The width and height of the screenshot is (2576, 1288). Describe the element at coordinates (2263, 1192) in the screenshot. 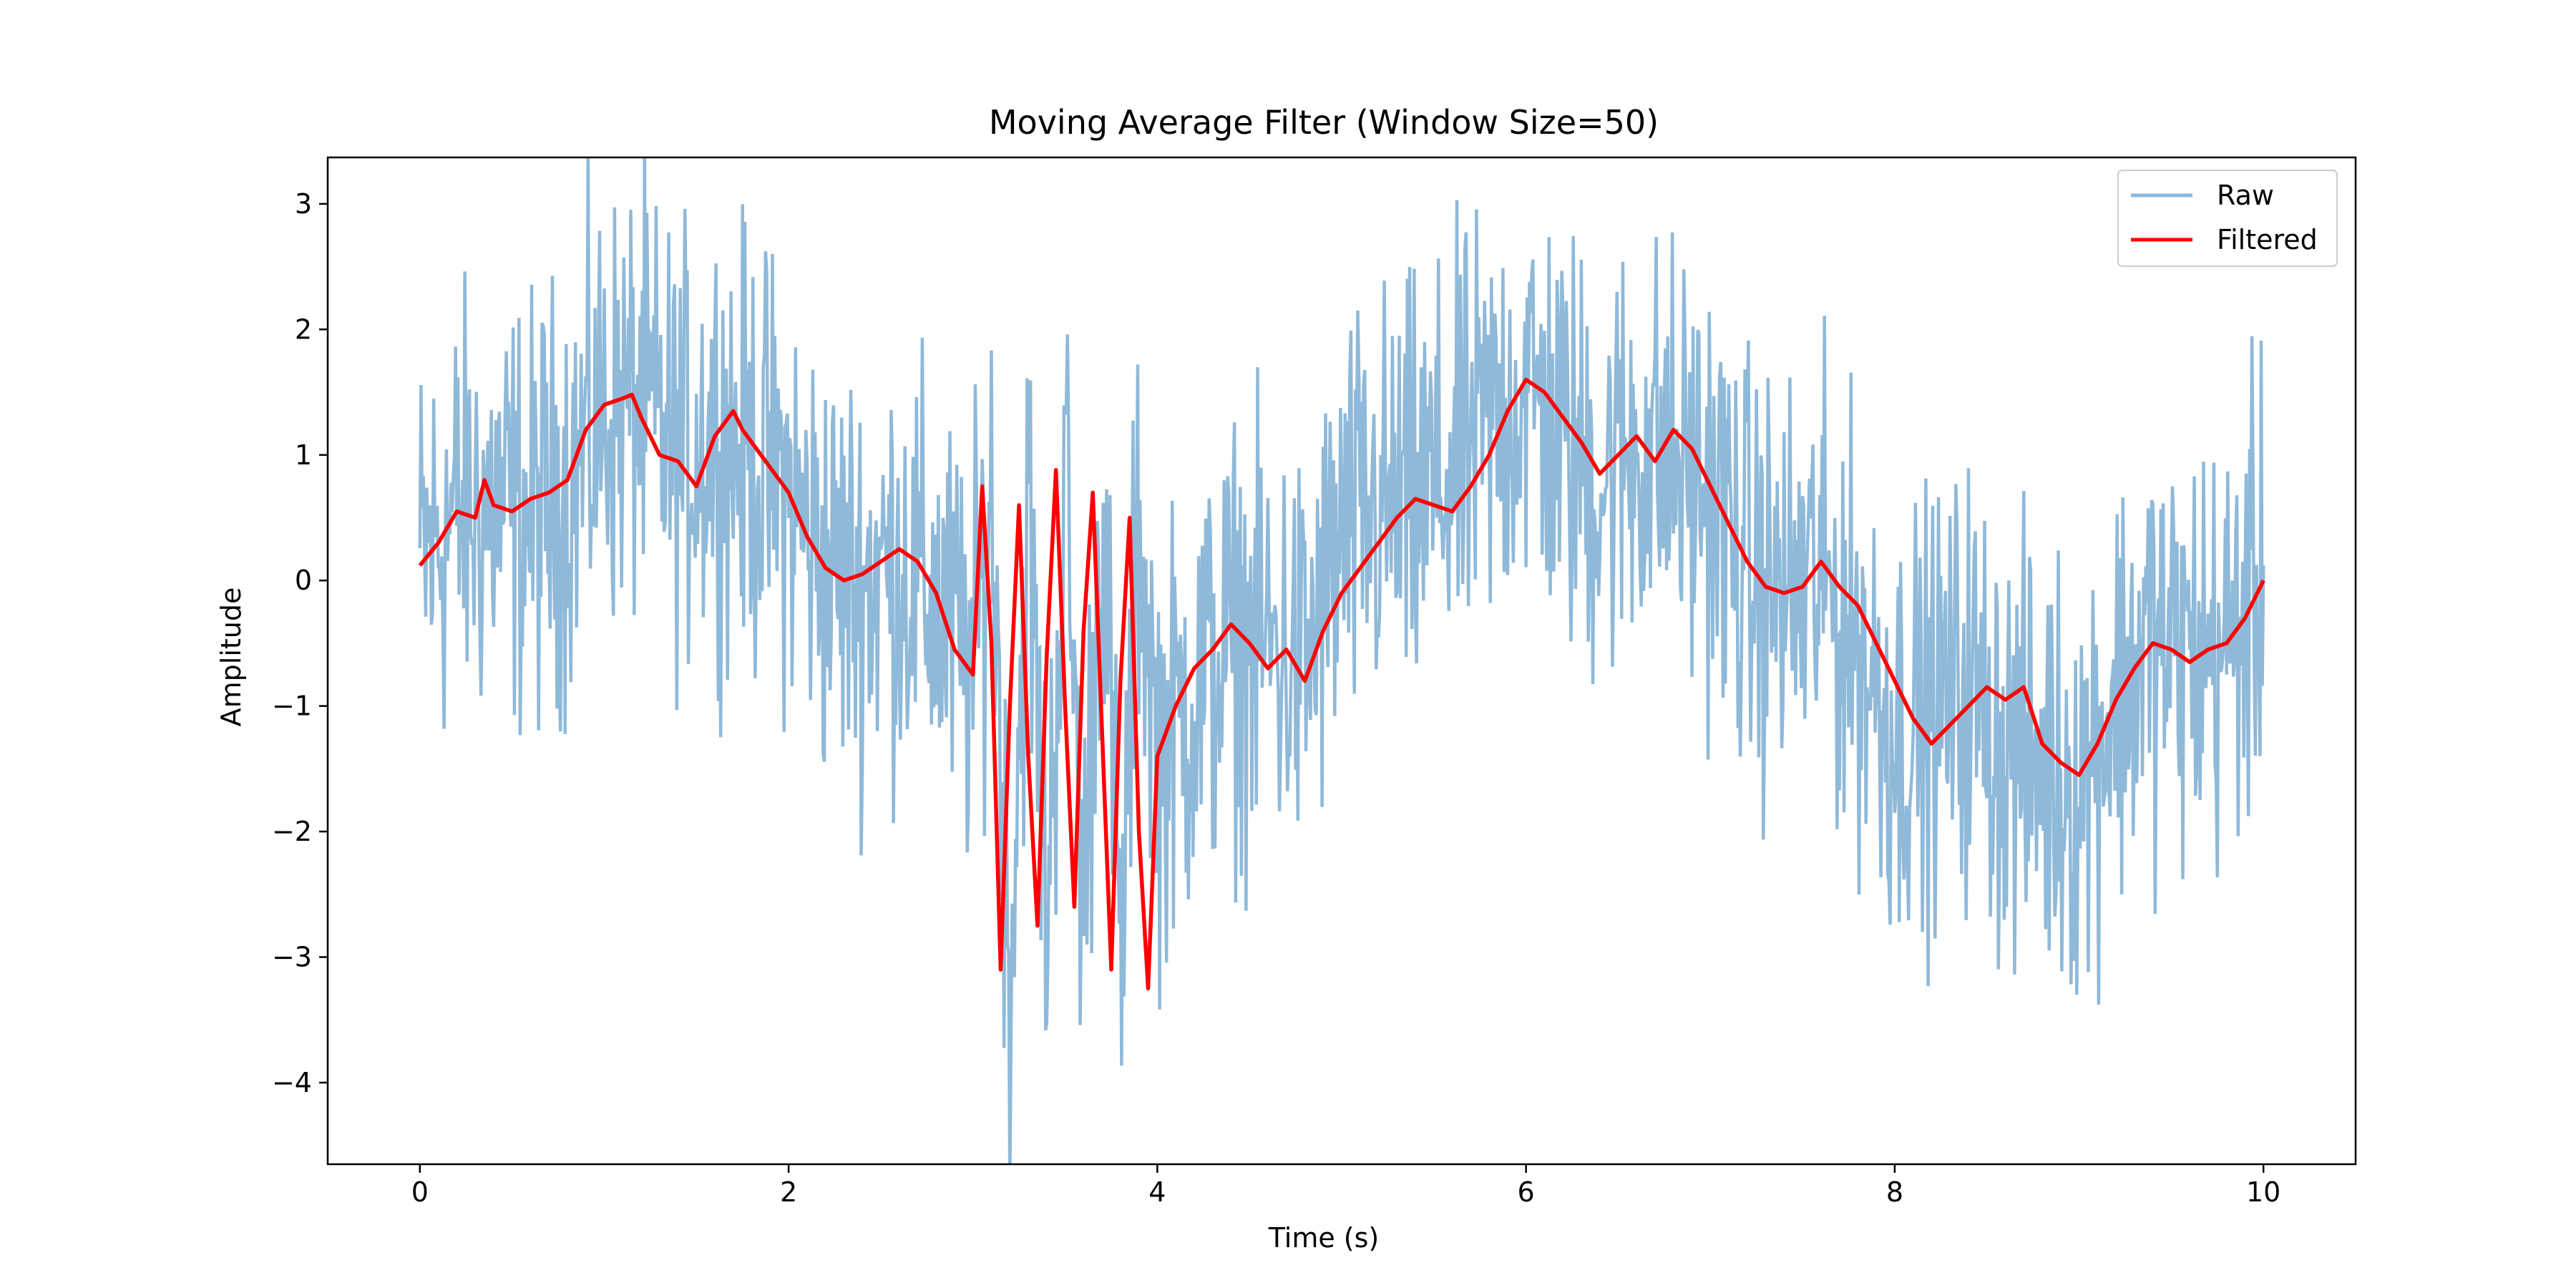

I see `x-tick-label: 10` at that location.